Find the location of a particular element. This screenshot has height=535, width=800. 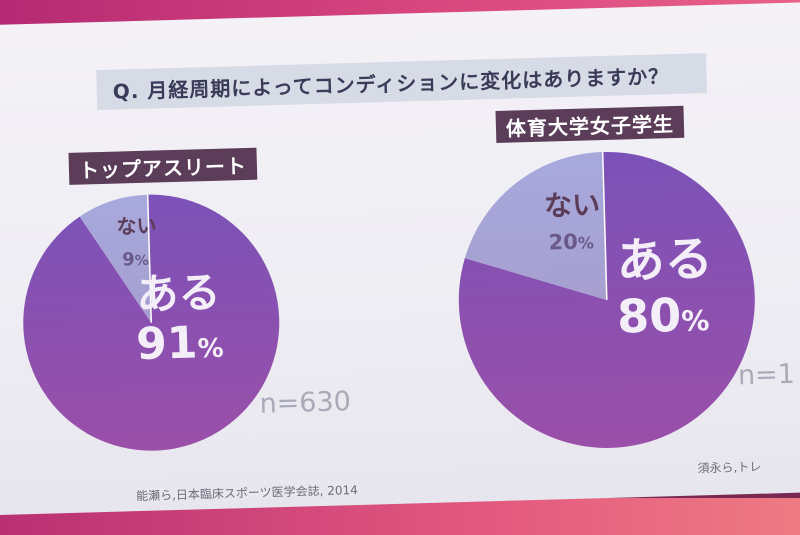

slice-value-no-value: 20 is located at coordinates (563, 242).